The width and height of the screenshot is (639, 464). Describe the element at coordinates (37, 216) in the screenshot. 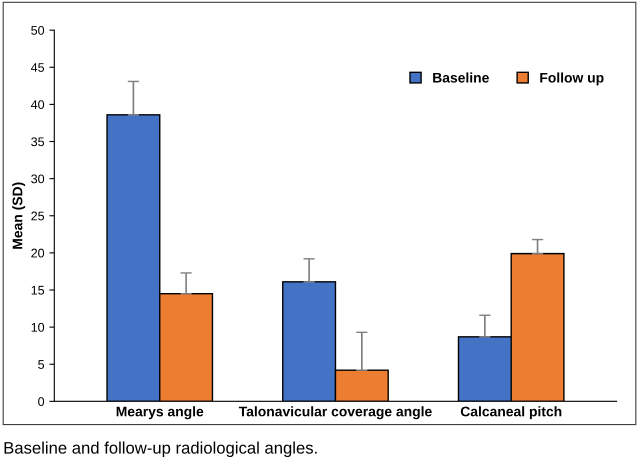

I see `y-tick-label: 25` at that location.